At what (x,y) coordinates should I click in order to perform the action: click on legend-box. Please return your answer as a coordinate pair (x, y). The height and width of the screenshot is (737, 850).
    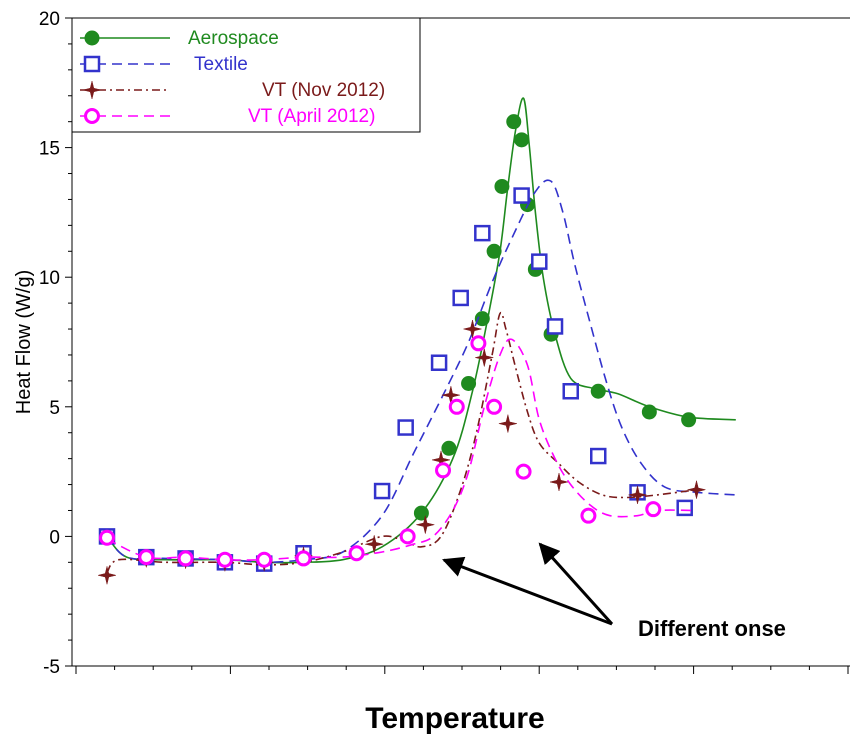
    Looking at the image, I should click on (246, 75).